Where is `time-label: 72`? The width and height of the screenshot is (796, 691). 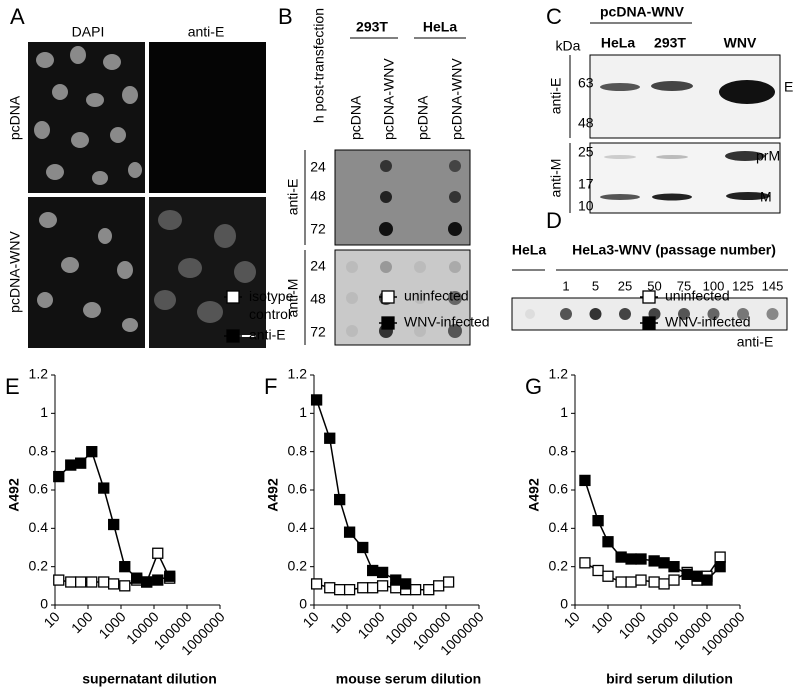
time-label: 72 is located at coordinates (318, 332).